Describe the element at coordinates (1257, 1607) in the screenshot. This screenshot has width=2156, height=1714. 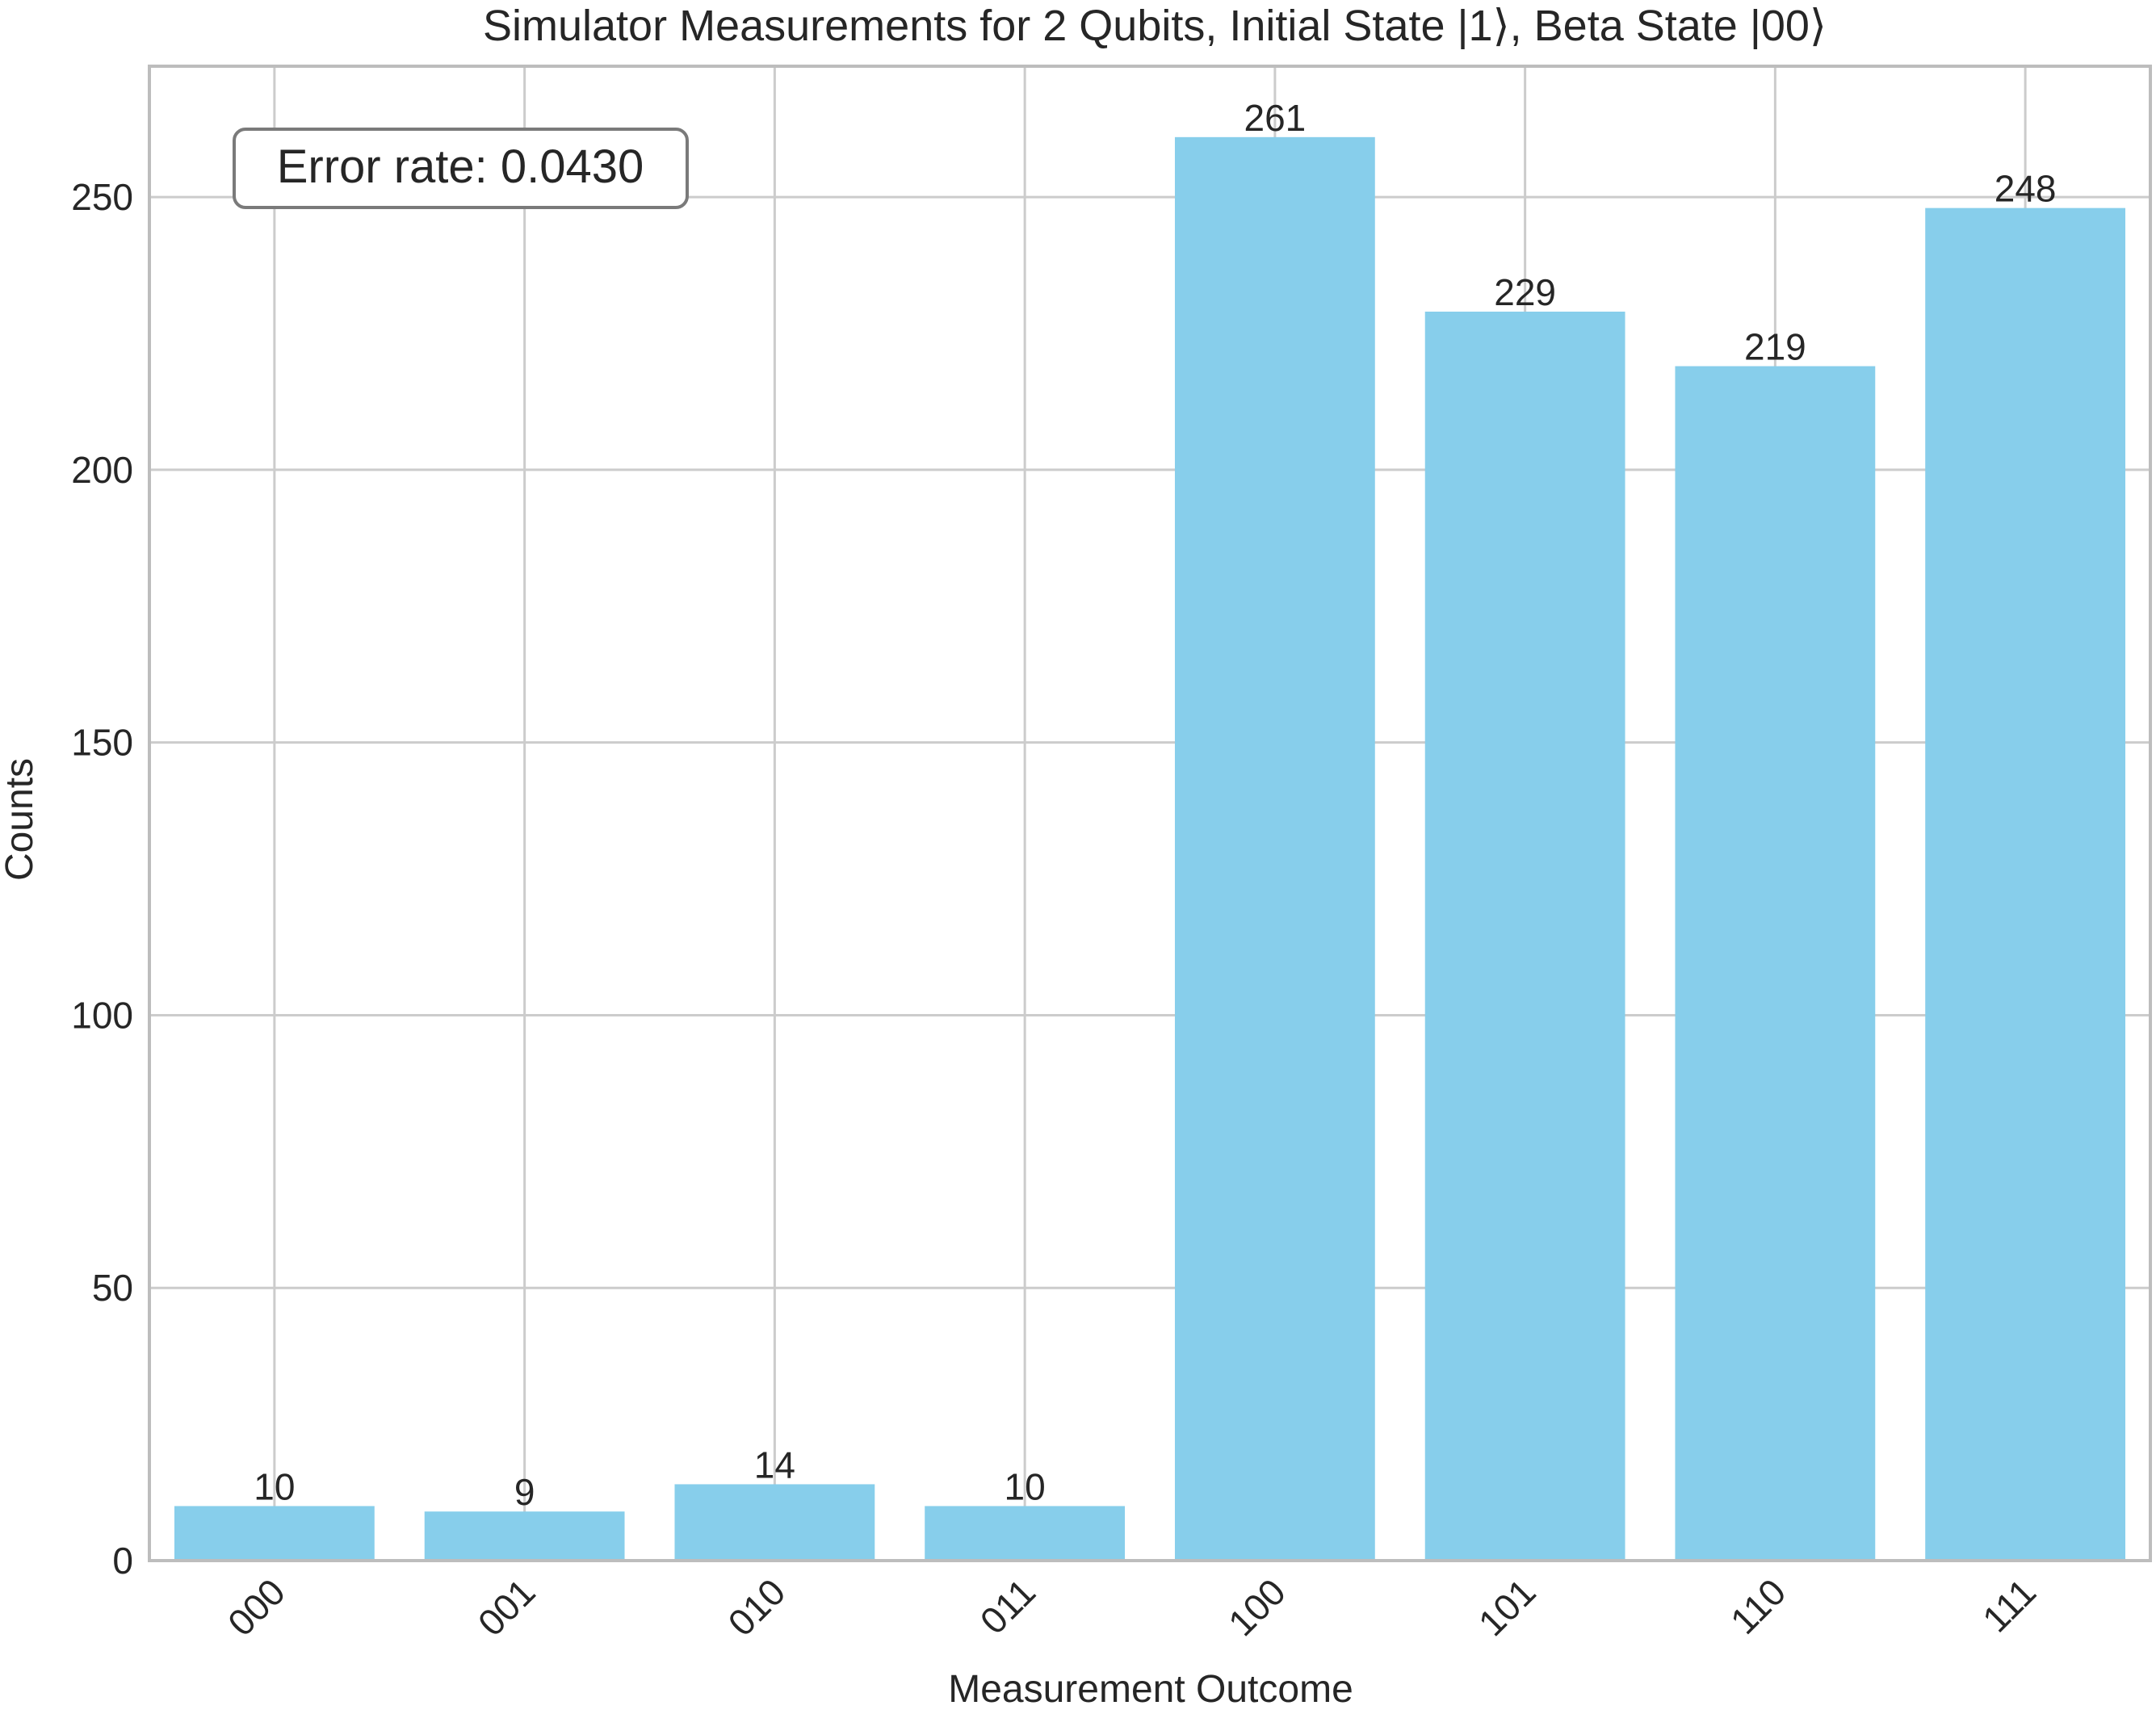
I see `x-tick-label: 100` at that location.